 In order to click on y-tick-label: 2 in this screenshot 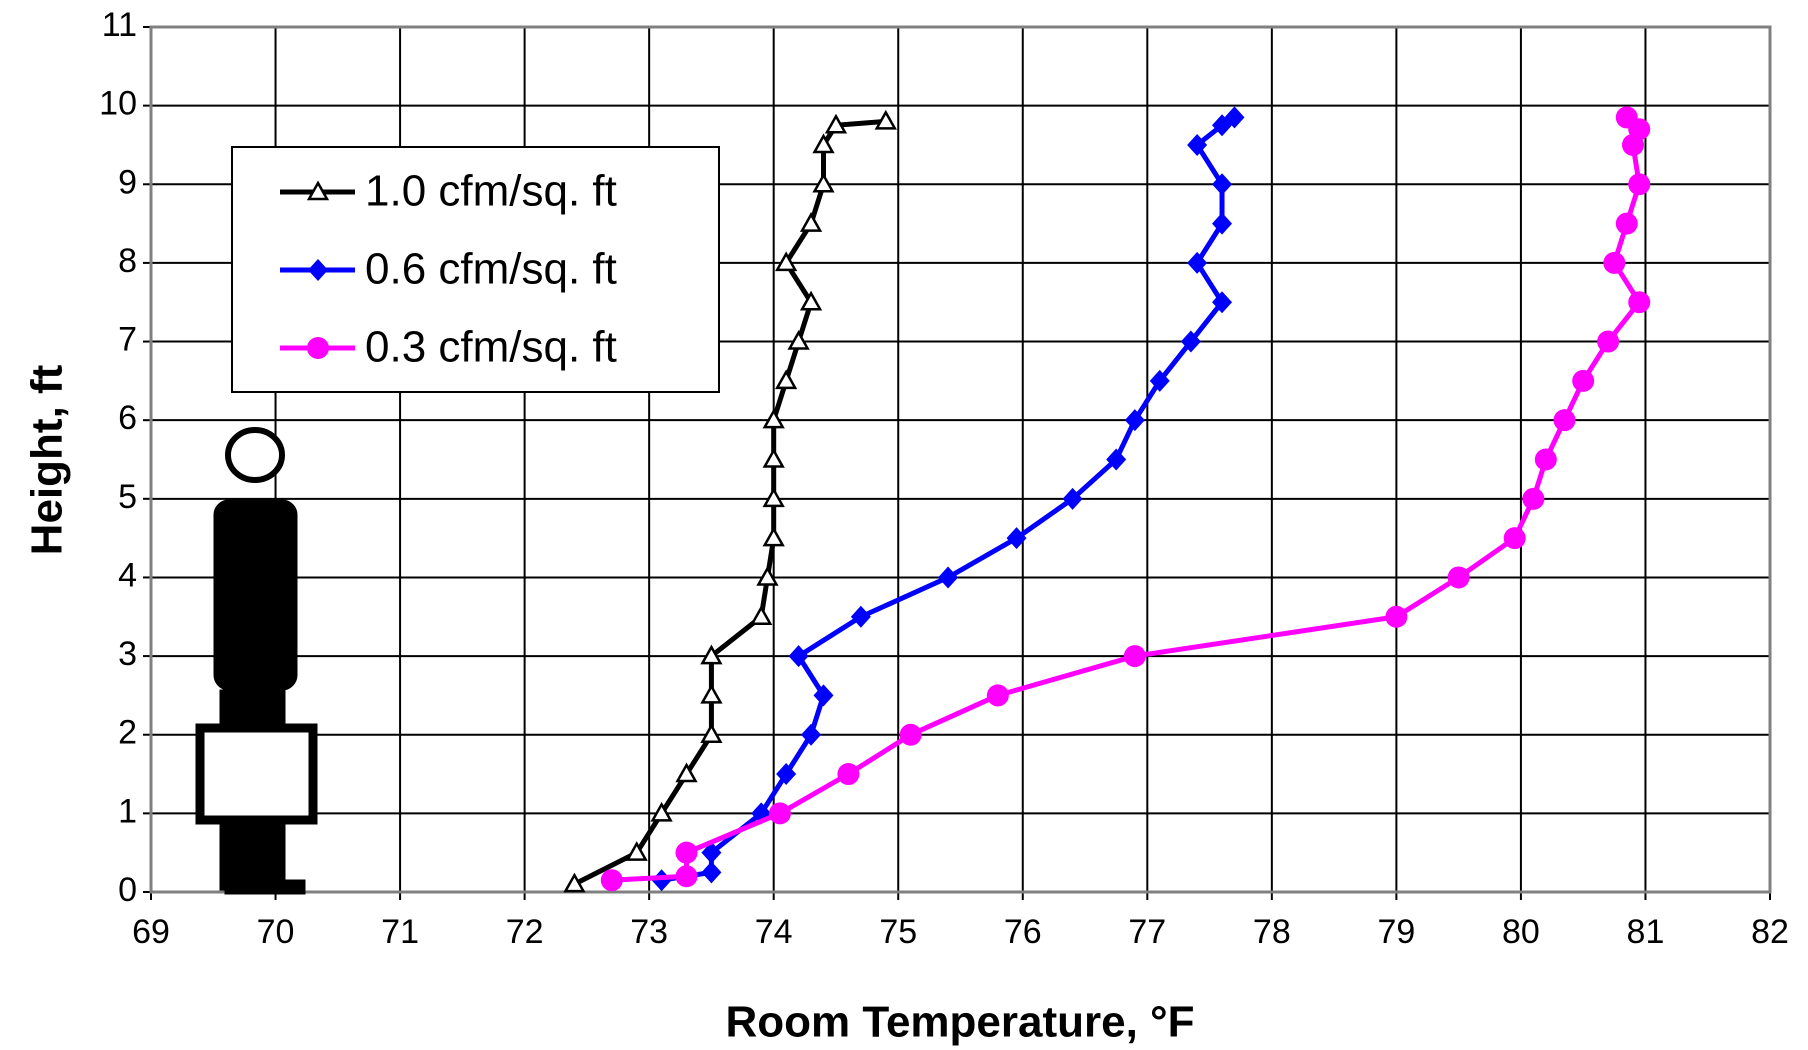, I will do `click(127, 733)`.